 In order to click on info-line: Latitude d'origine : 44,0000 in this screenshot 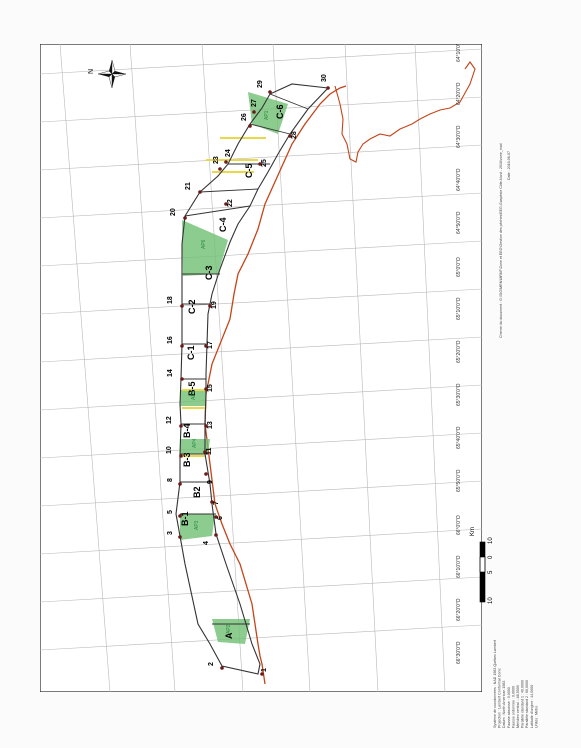, I will do `click(532, 706)`.